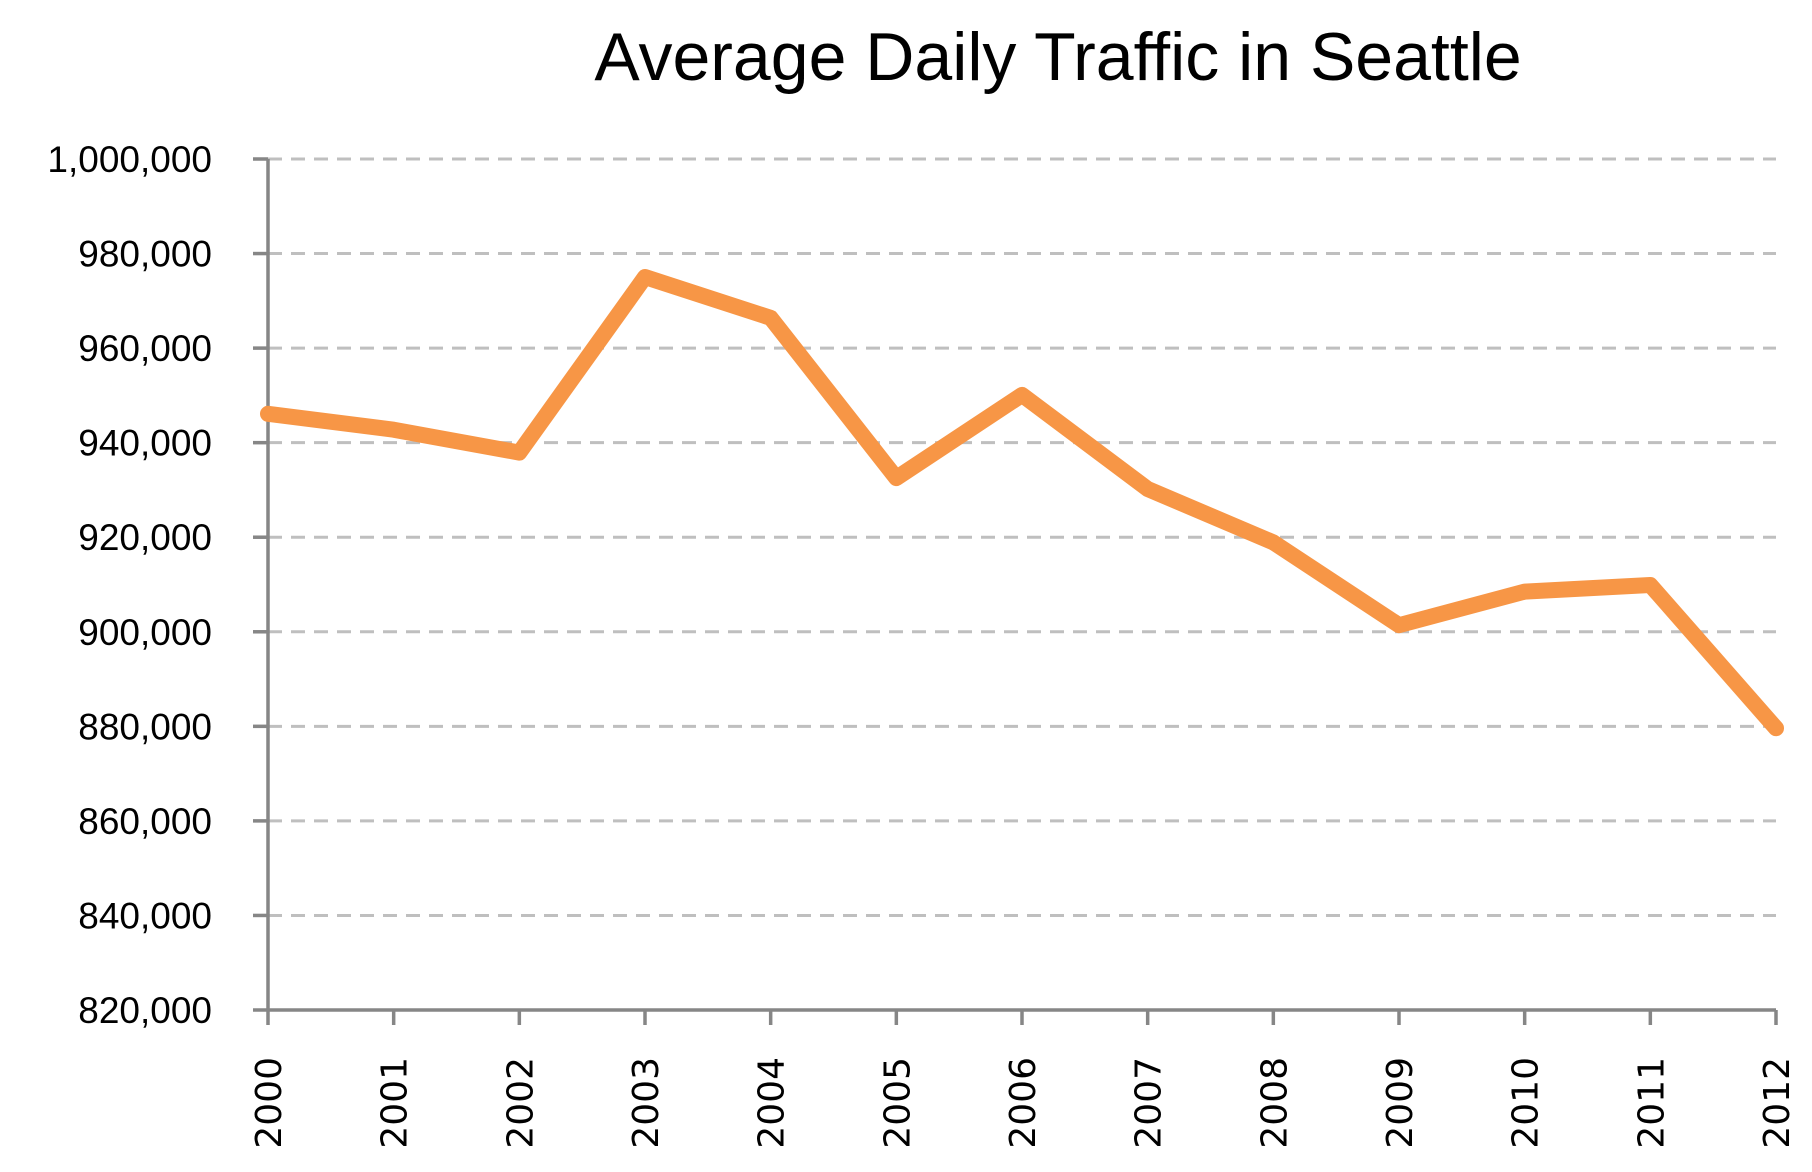 This screenshot has width=1812, height=1172. Describe the element at coordinates (1526, 1103) in the screenshot. I see `x-tick-label: 2010` at that location.